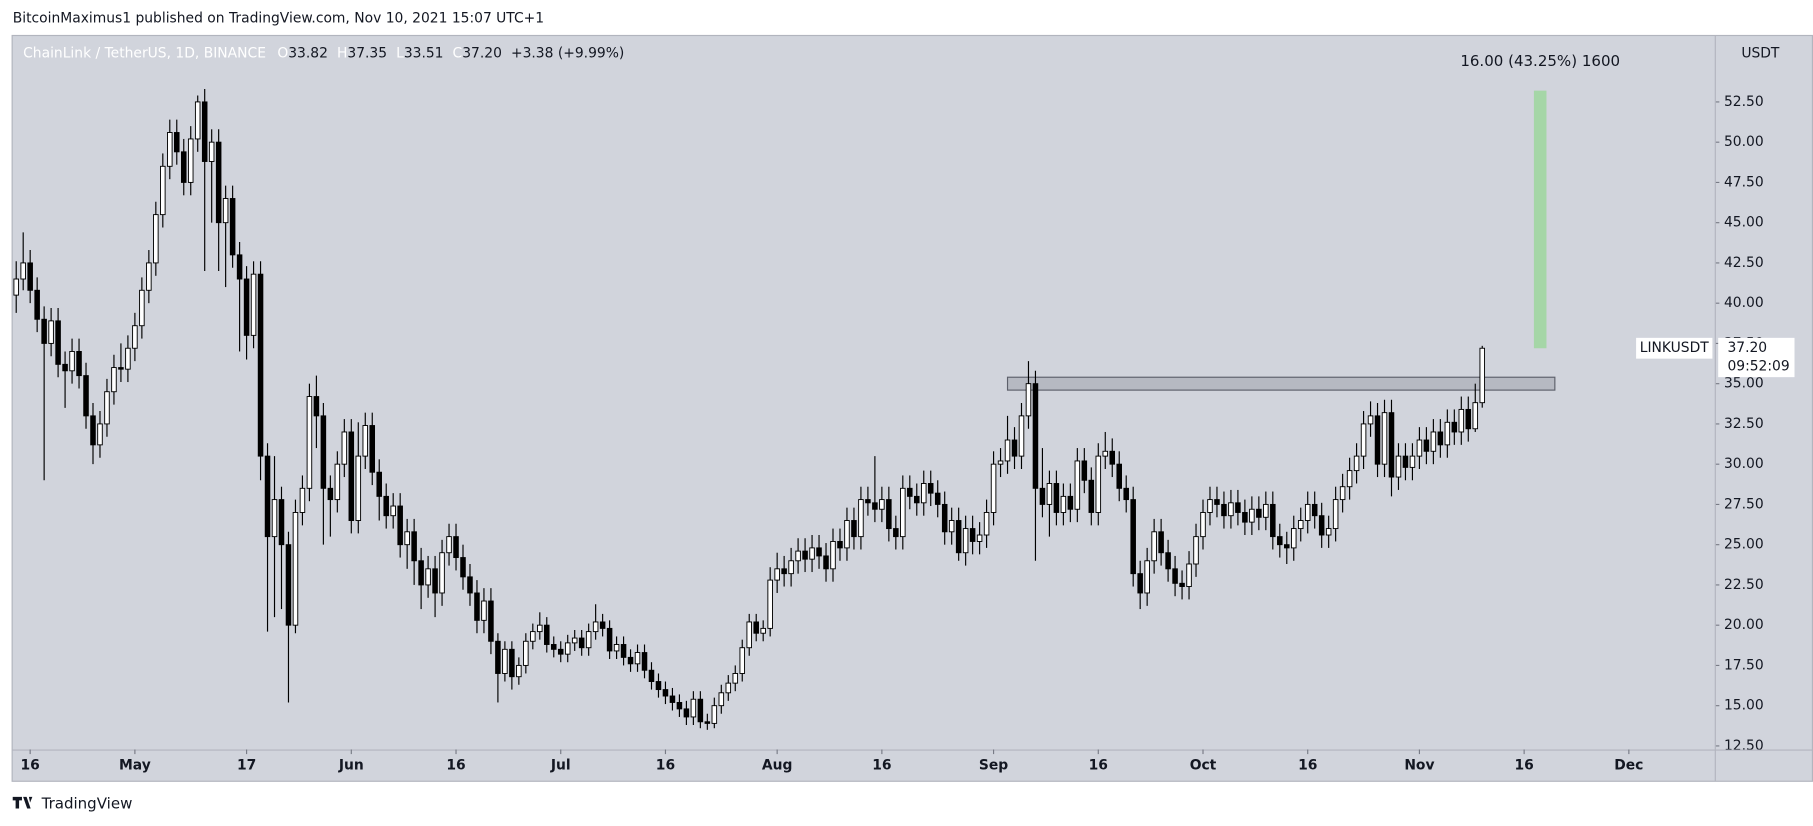 The width and height of the screenshot is (1813, 826). Describe the element at coordinates (1760, 53) in the screenshot. I see `axis-unit: USDT` at that location.